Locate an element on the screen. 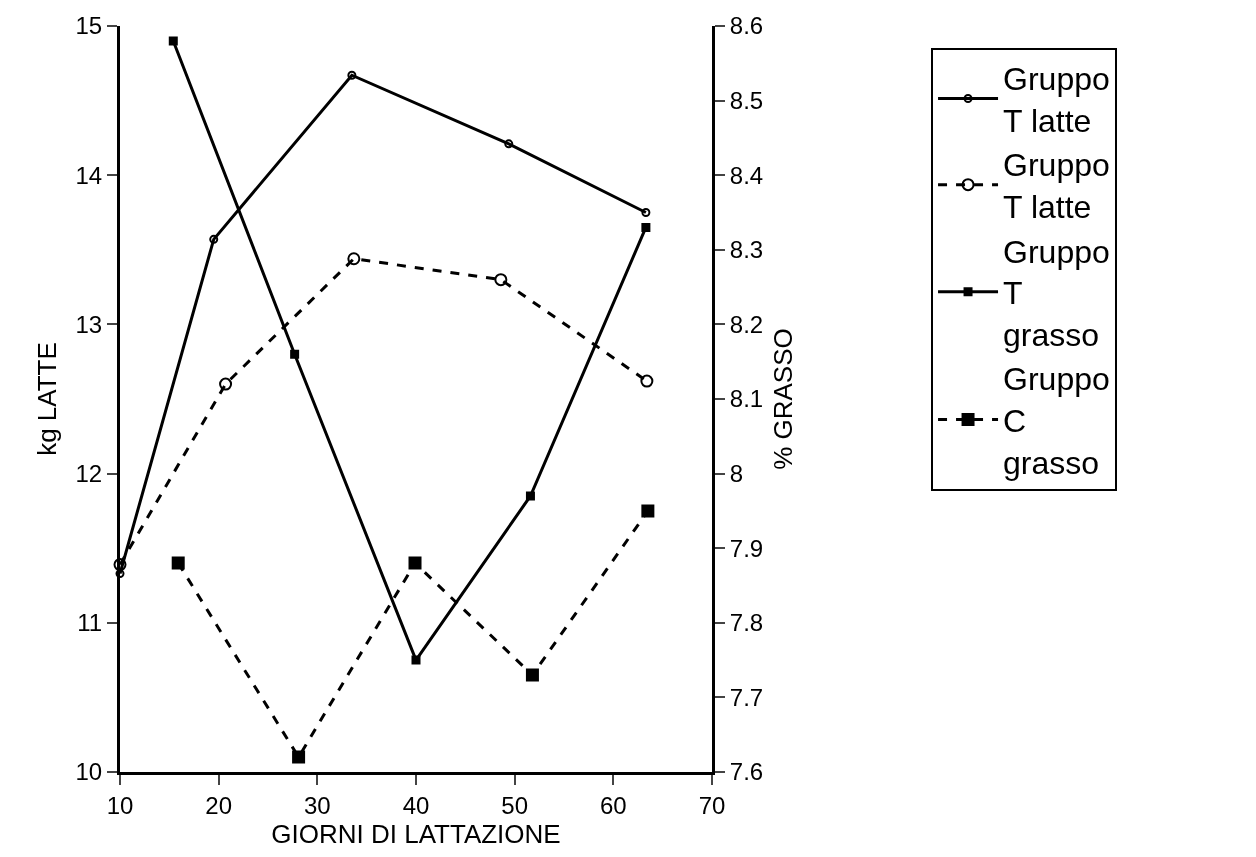  legend-label: Gruppo C grasso is located at coordinates (1056, 421).